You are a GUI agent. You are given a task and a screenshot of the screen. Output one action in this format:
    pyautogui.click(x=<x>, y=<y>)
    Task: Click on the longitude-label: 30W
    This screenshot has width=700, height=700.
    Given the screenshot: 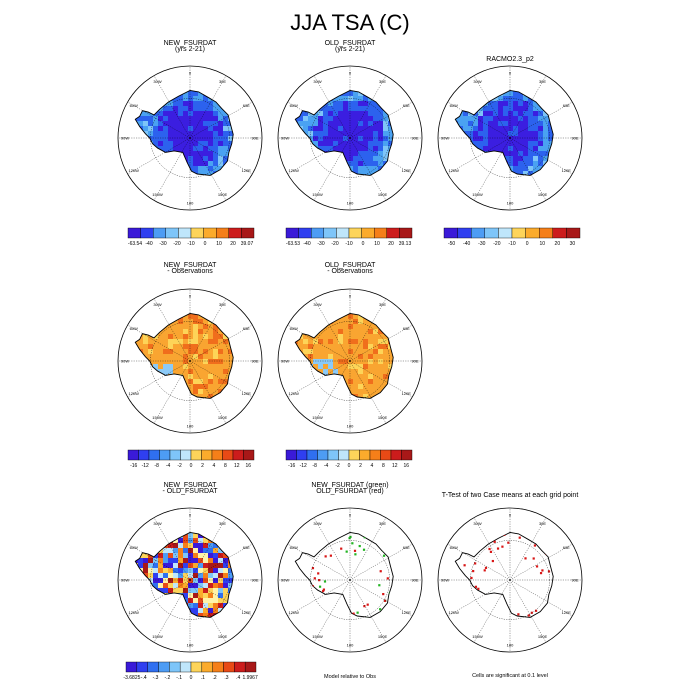 What is the action you would take?
    pyautogui.click(x=317, y=304)
    